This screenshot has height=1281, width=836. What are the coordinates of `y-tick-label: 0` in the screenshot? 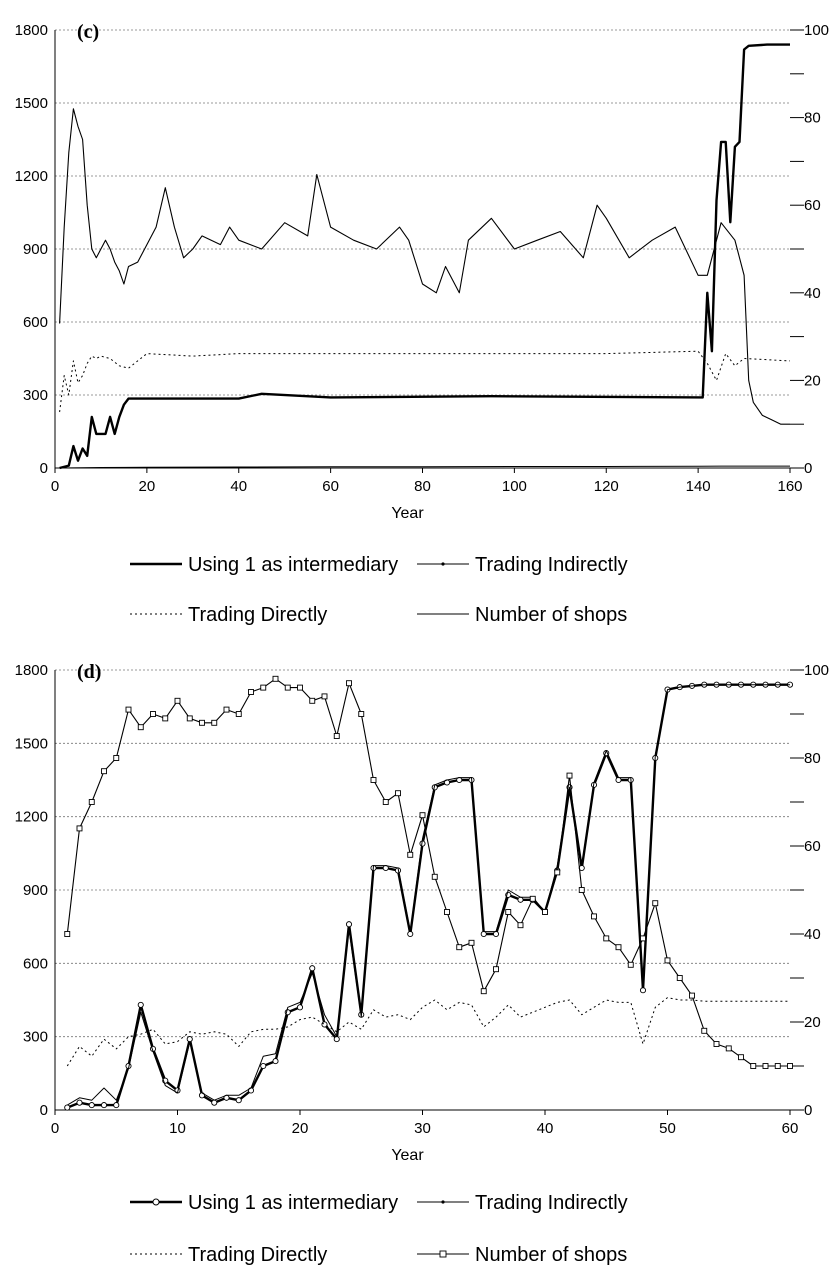 It's located at (44, 1110).